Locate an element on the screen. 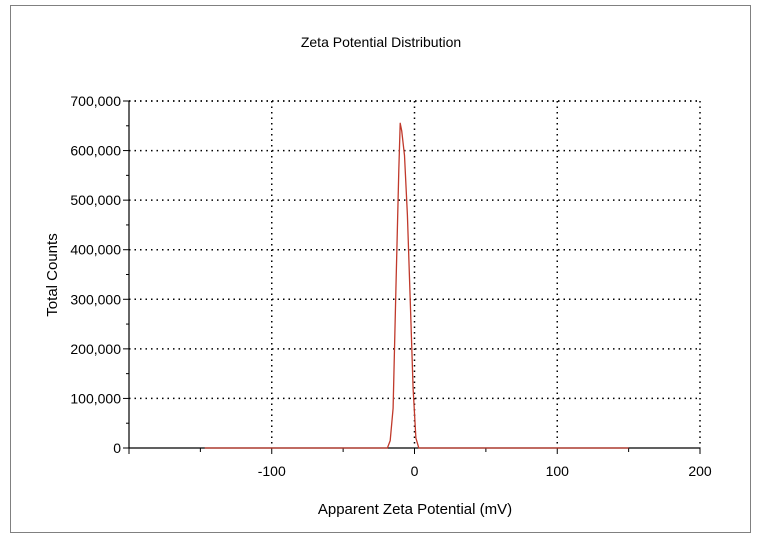 The image size is (762, 540). chart-title: Zeta Potential Distribution is located at coordinates (381, 42).